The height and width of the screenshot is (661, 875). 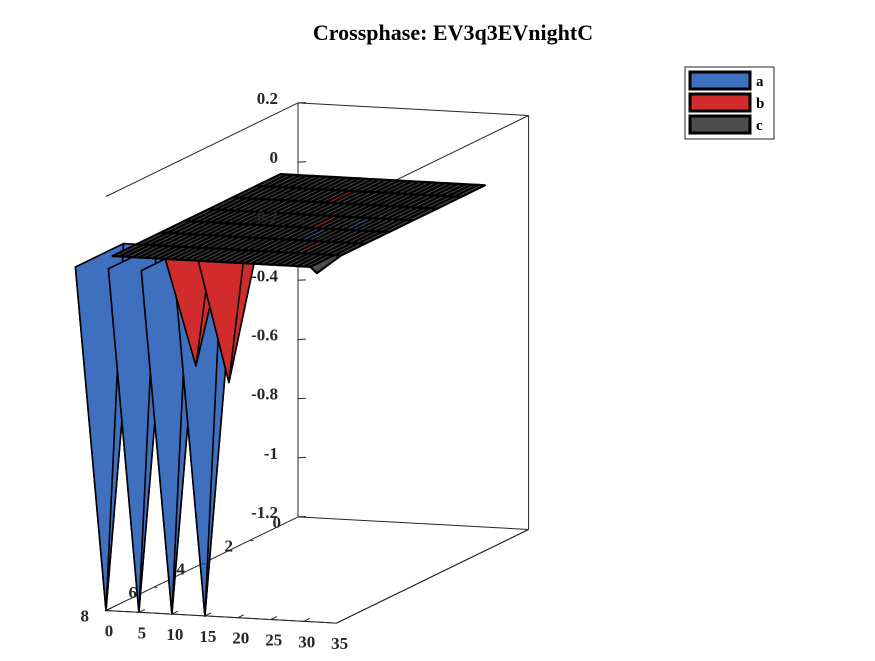 What do you see at coordinates (264, 216) in the screenshot?
I see `z-tick-label-2: -0.2` at bounding box center [264, 216].